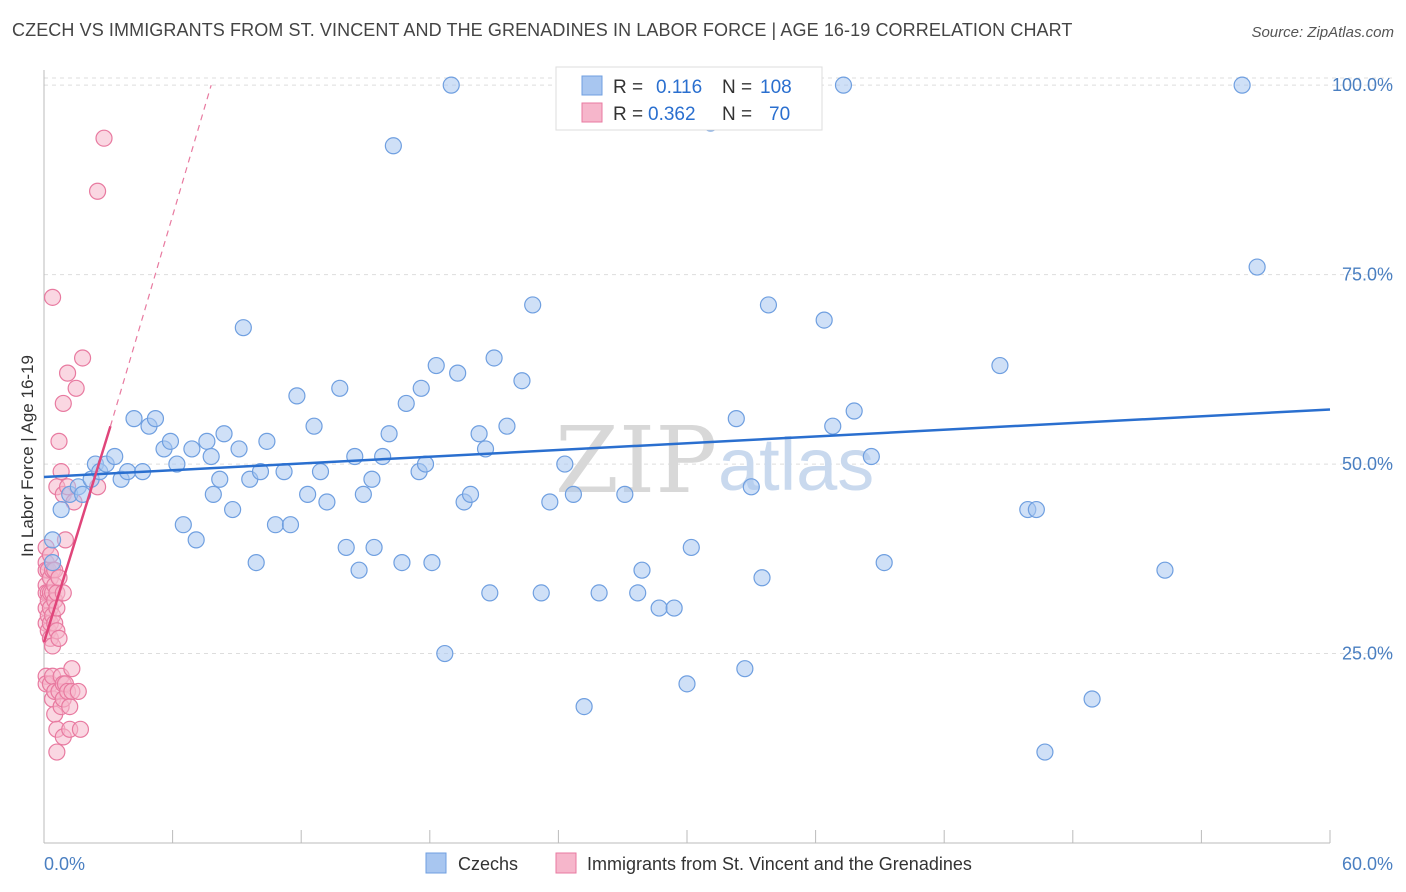 The width and height of the screenshot is (1406, 892). I want to click on watermark: ZIP atlas, so click(714, 460).